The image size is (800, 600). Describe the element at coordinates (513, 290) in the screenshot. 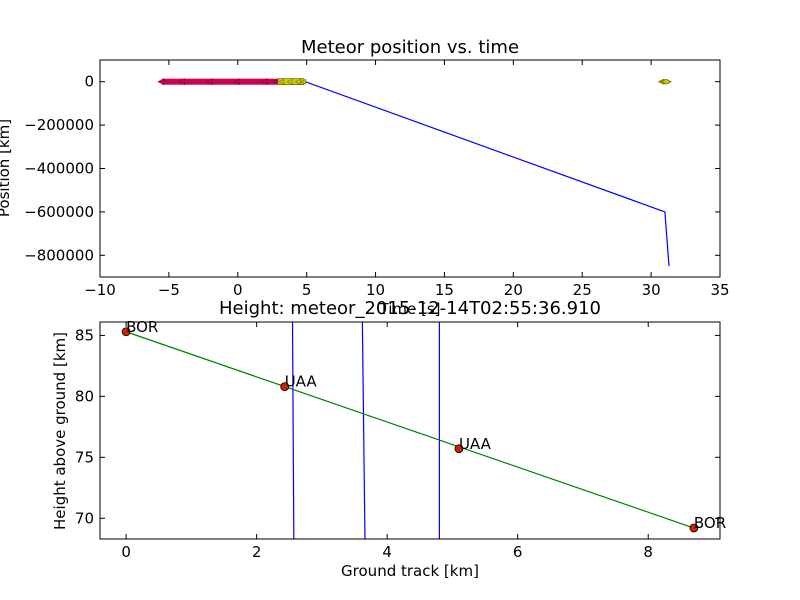

I see `plot1-xtick-label: 20` at that location.